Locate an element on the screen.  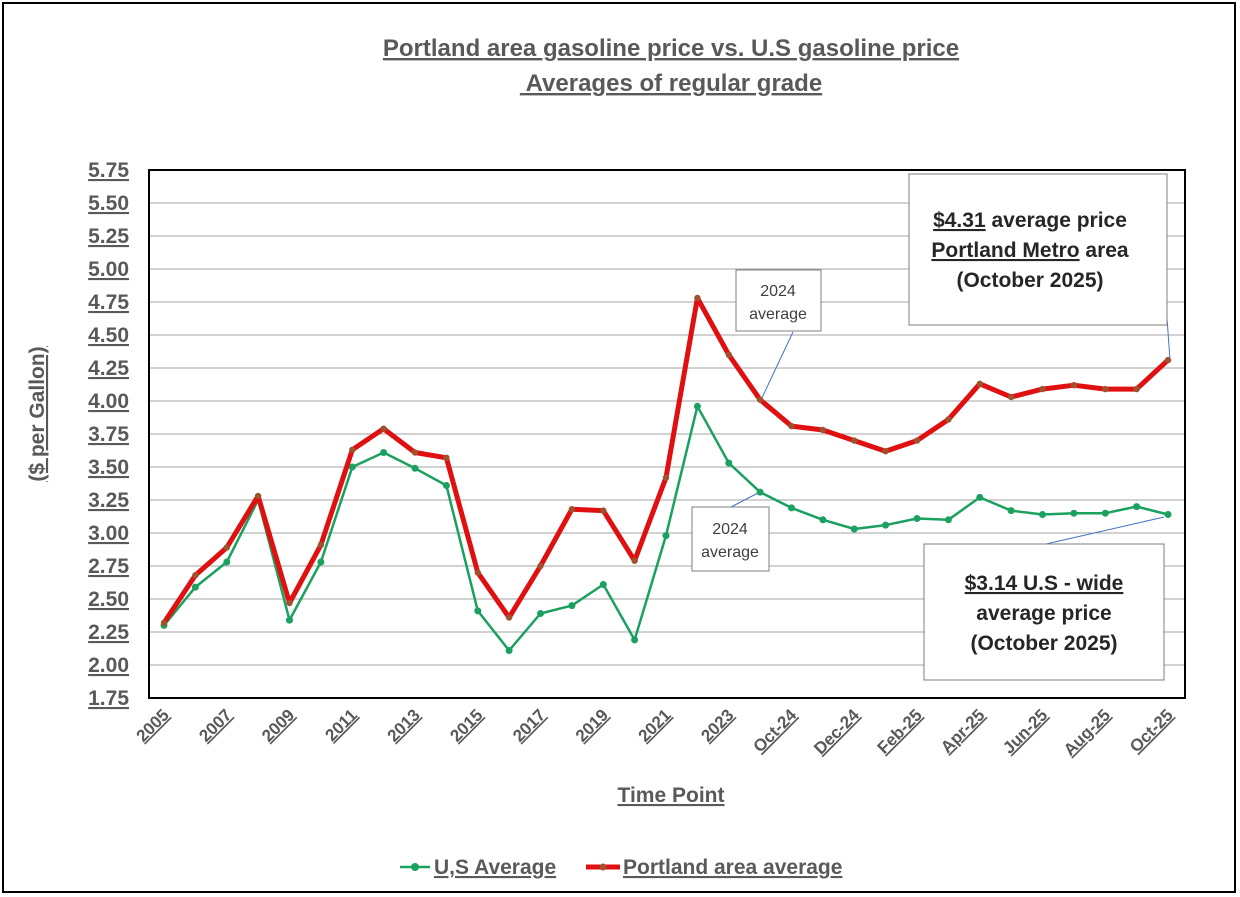
y-tick-label: 2.75 is located at coordinates (108, 566).